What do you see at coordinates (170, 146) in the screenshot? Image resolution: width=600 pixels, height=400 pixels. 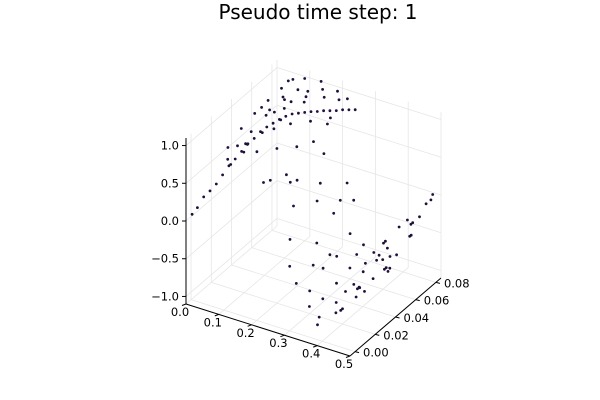 I see `z-tick-label: 1.0` at bounding box center [170, 146].